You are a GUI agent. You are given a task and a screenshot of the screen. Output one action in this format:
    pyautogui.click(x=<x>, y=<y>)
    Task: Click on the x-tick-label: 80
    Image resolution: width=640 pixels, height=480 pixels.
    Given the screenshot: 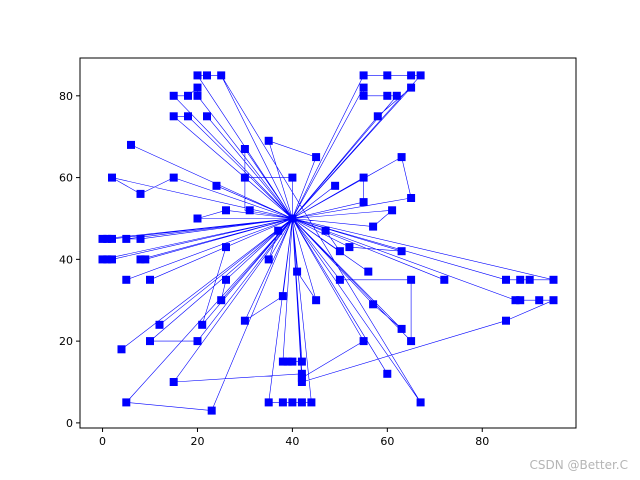 What is the action you would take?
    pyautogui.click(x=482, y=441)
    